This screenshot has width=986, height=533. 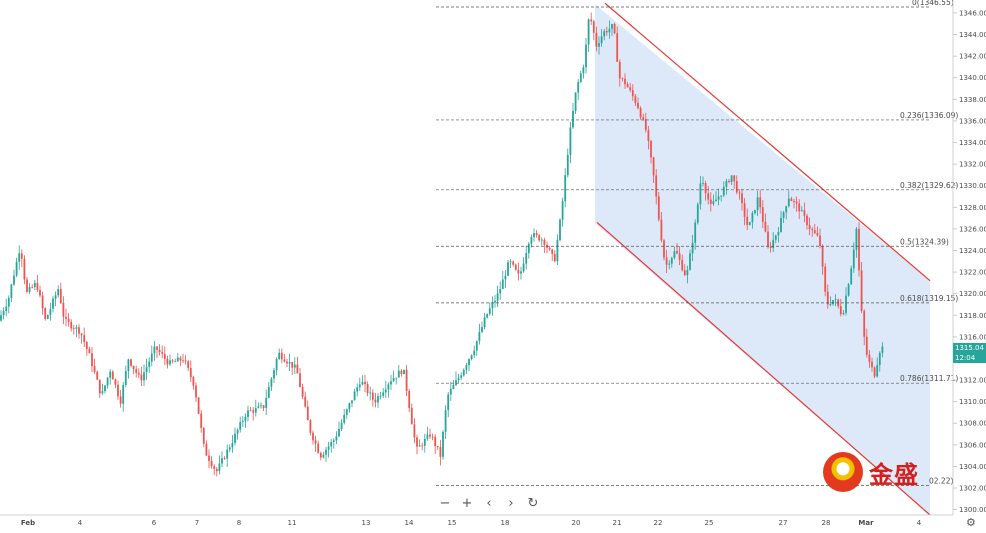 What do you see at coordinates (871, 472) in the screenshot?
I see `watermark-logo: 金盛` at bounding box center [871, 472].